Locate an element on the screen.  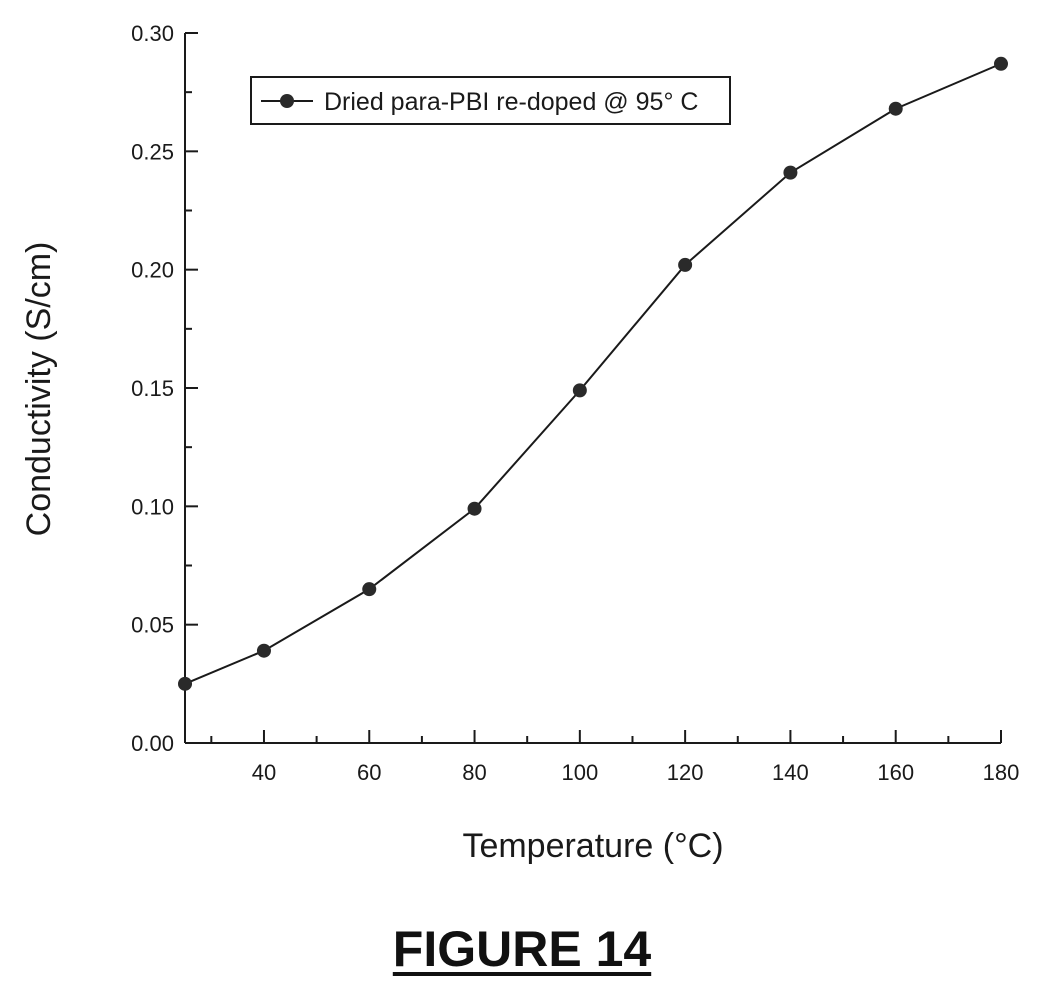
y-tick-label: 0.25 is located at coordinates (152, 151).